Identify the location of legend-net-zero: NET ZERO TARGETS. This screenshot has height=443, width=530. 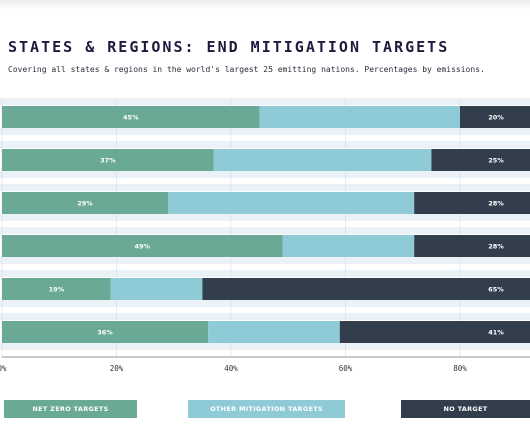
(70, 409).